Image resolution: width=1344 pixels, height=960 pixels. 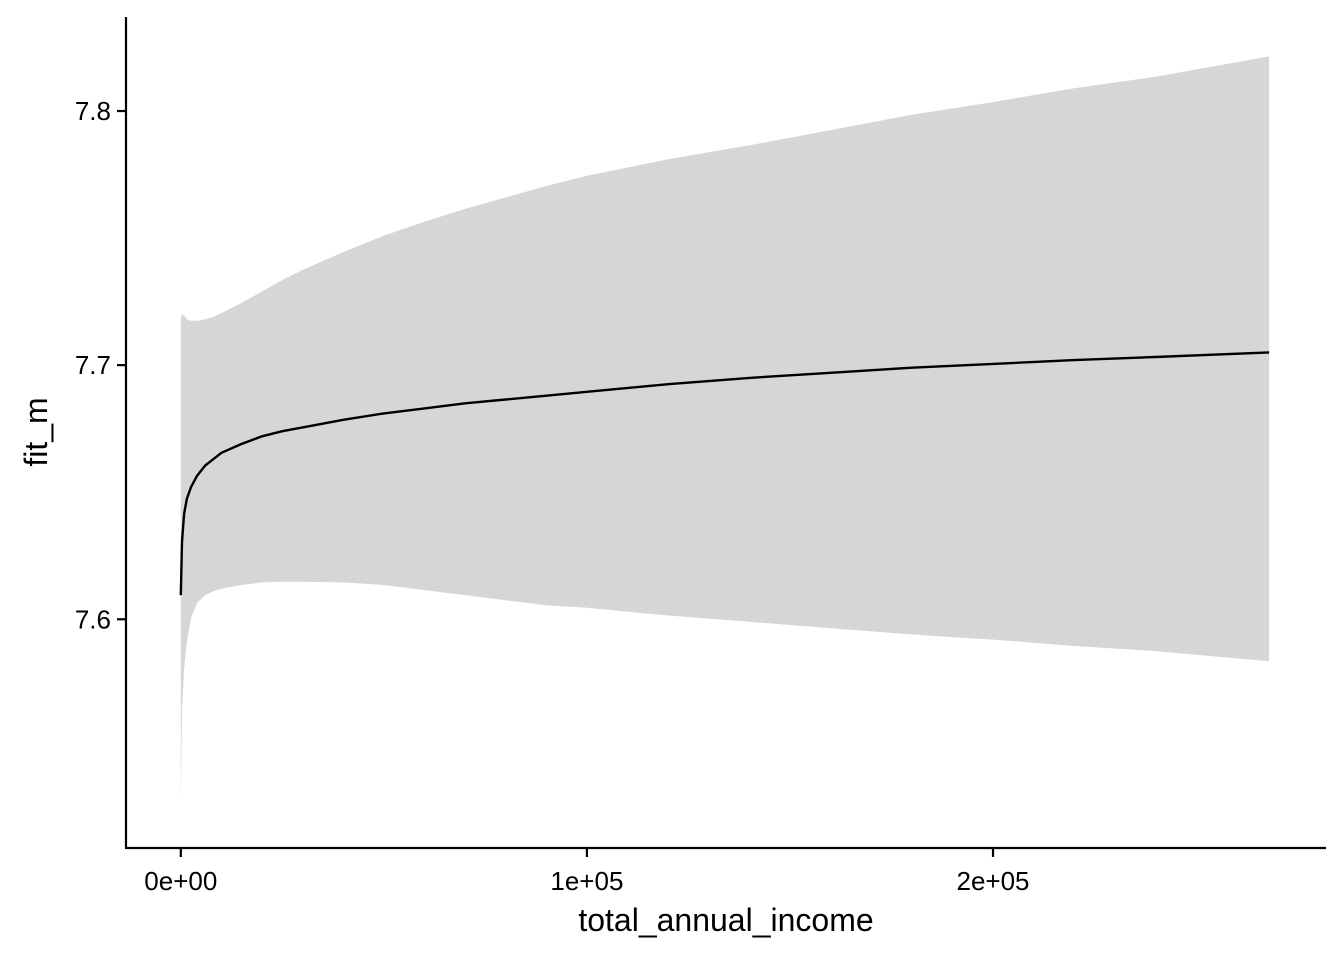 What do you see at coordinates (93, 365) in the screenshot?
I see `y-tick-label: 7.7` at bounding box center [93, 365].